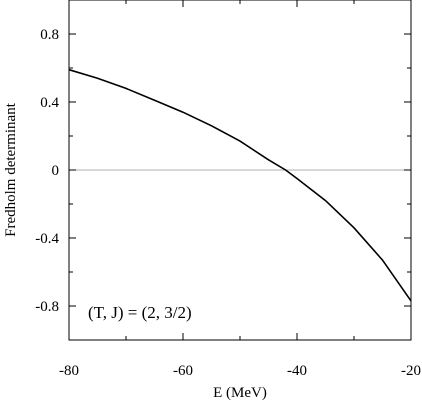  I want to click on x-tick-label: -20, so click(411, 371).